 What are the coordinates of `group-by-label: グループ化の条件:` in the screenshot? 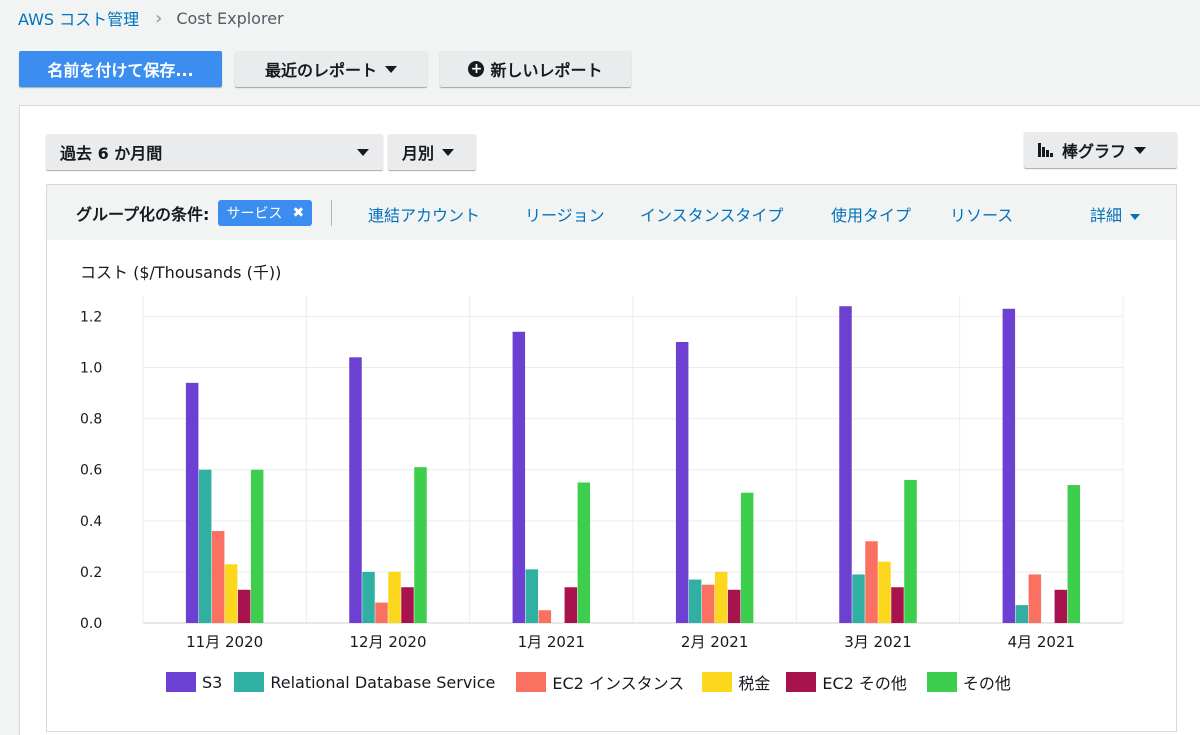 It's located at (143, 214).